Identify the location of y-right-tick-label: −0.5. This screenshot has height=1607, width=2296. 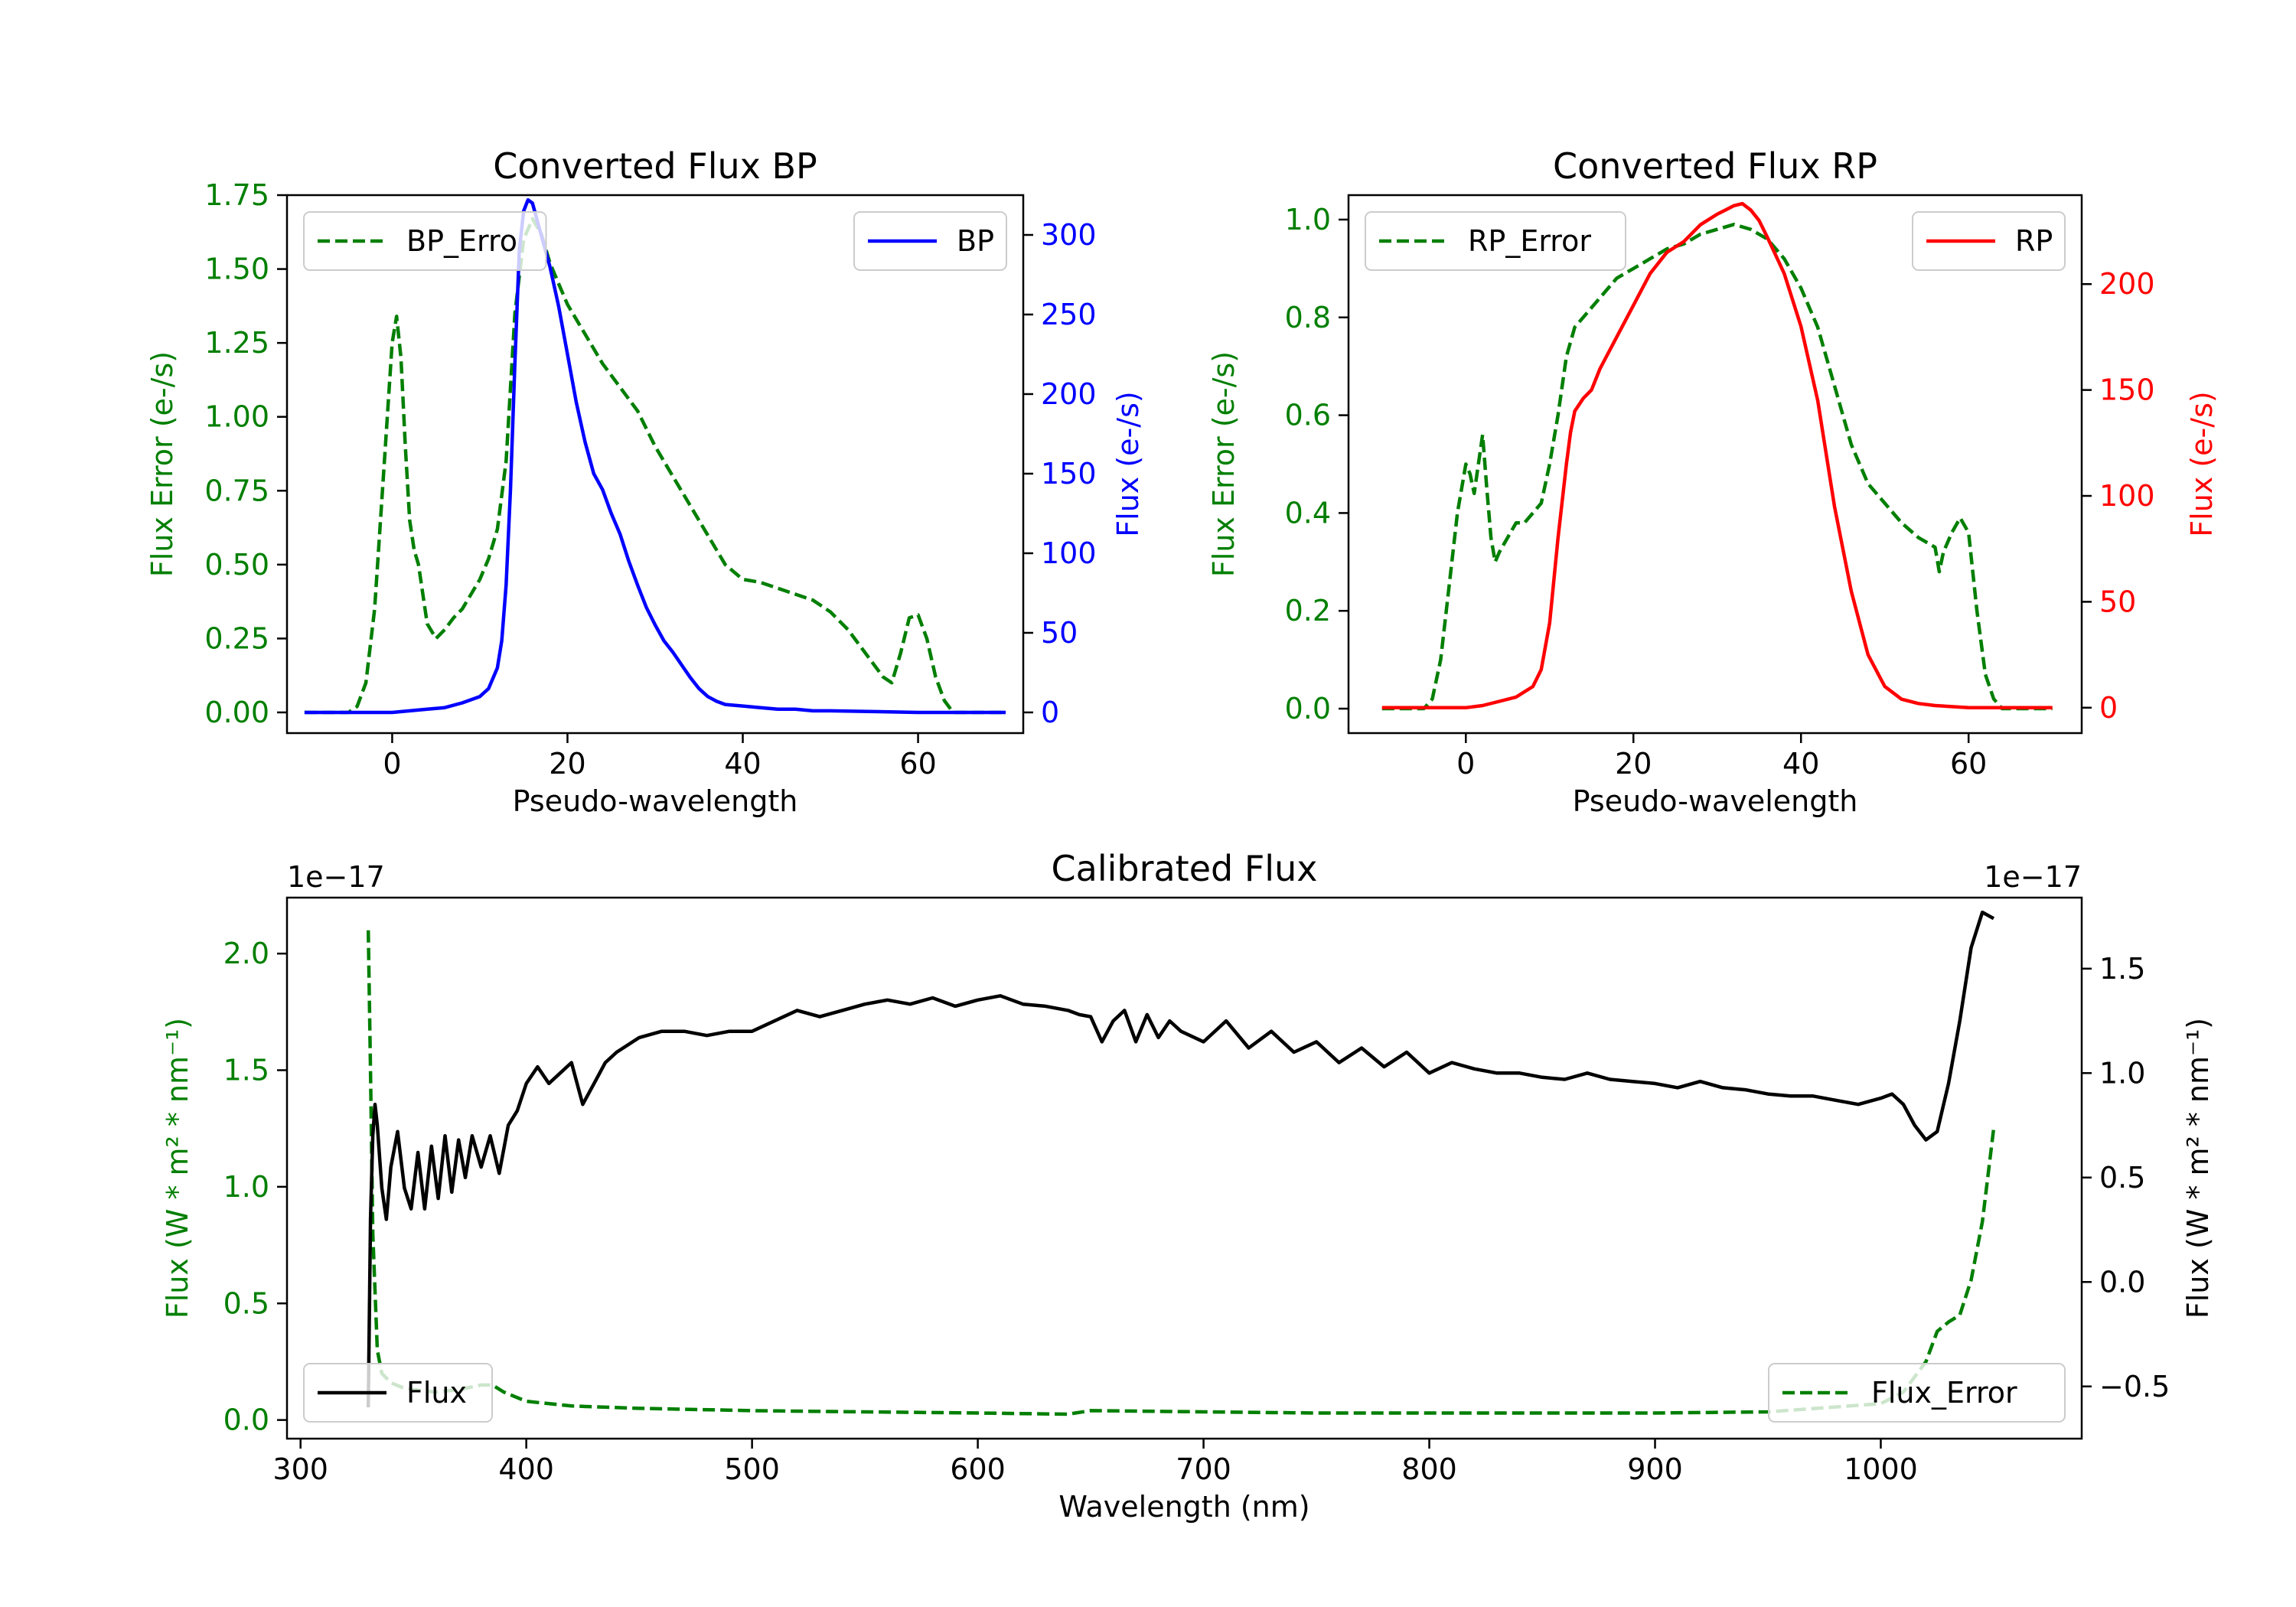
(2134, 1386).